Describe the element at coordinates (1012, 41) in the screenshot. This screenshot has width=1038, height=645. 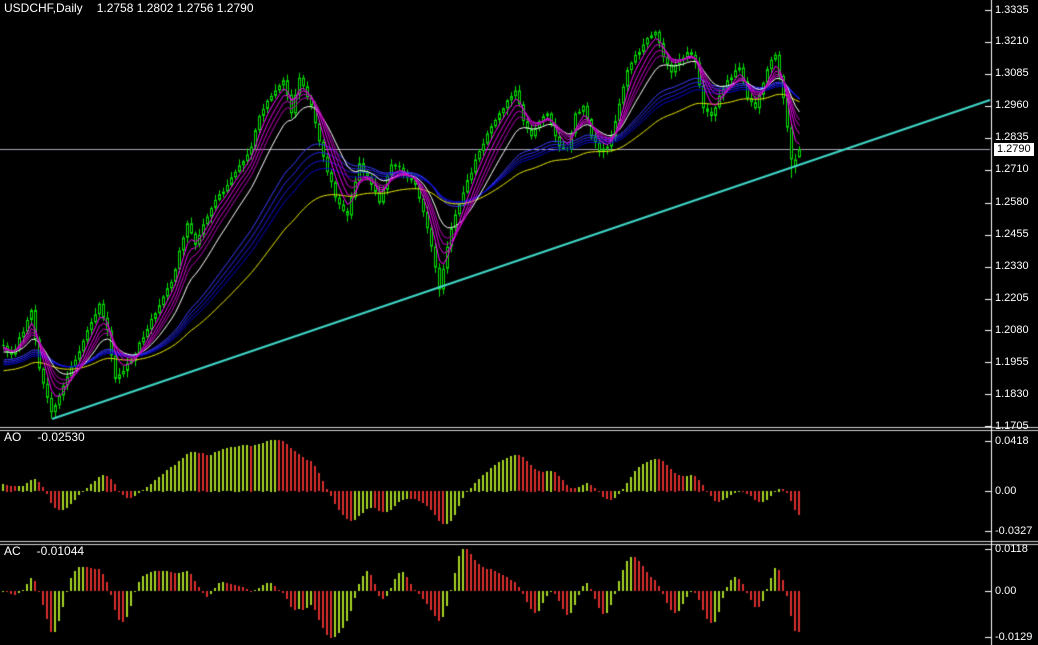
I see `price-axis-label: 1.3210` at that location.